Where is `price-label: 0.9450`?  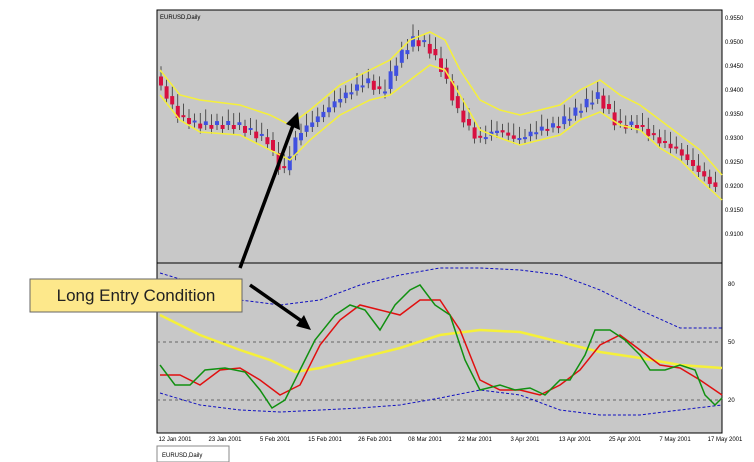
price-label: 0.9450 is located at coordinates (734, 67).